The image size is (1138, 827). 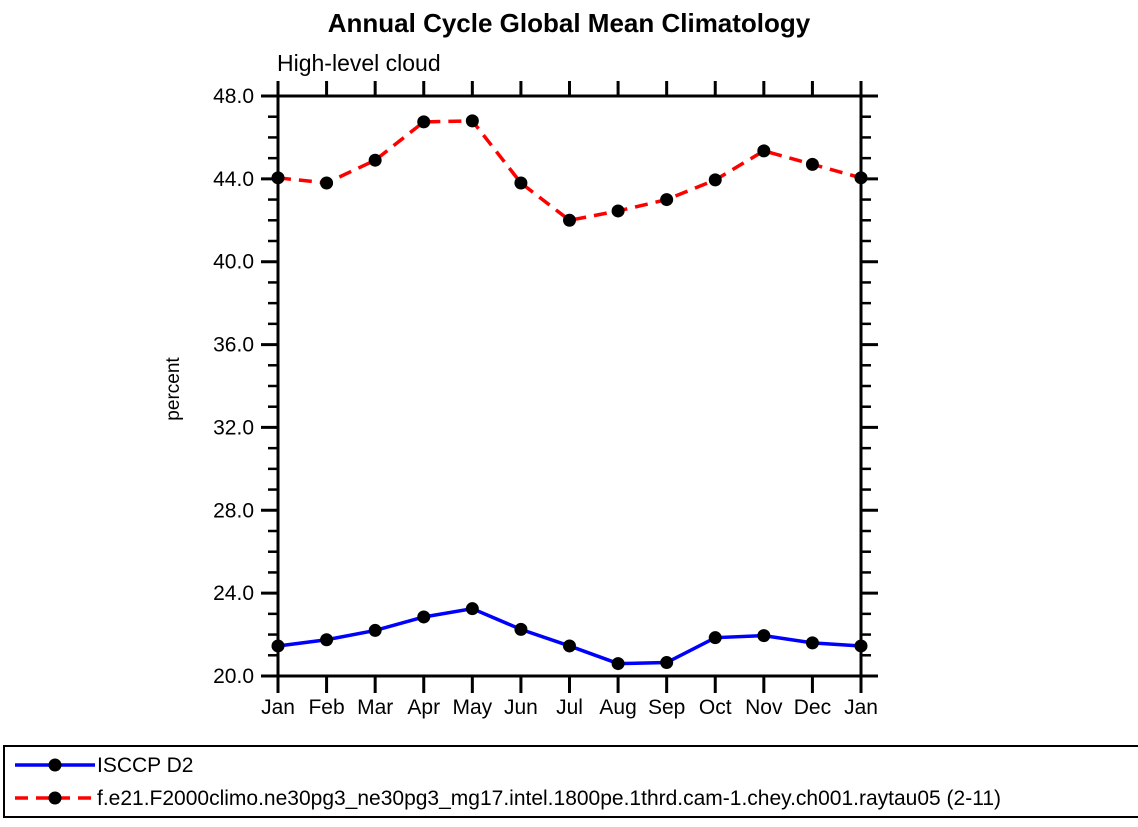 I want to click on chart-title: Annual Cycle Global Mean Climatology, so click(x=569, y=23).